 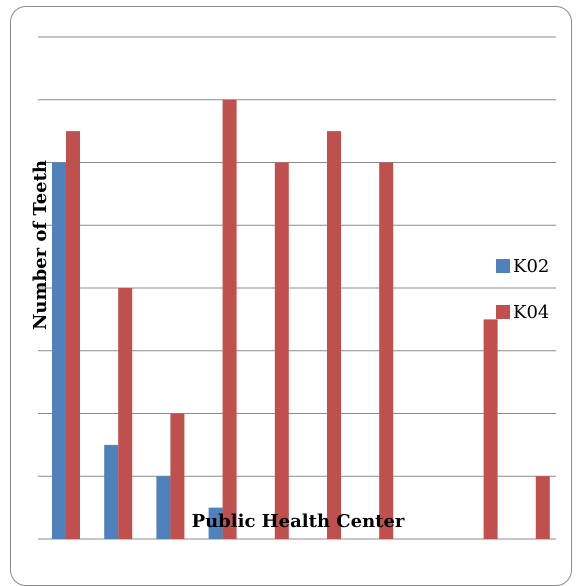 I want to click on legend-item-k02: K02, so click(x=522, y=266).